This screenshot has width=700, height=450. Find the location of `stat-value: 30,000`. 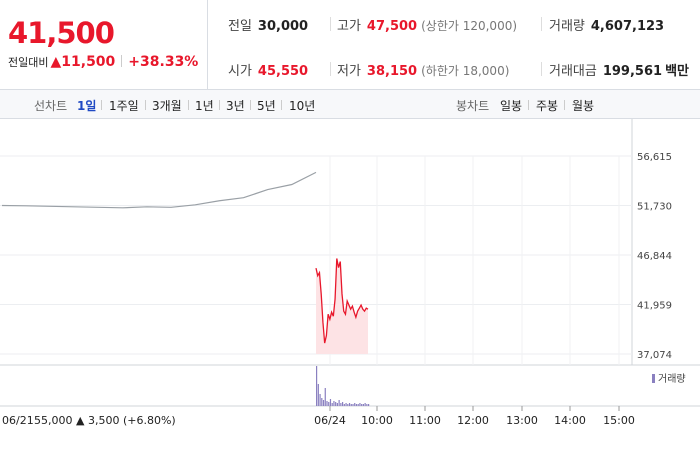

stat-value: 30,000 is located at coordinates (283, 26).